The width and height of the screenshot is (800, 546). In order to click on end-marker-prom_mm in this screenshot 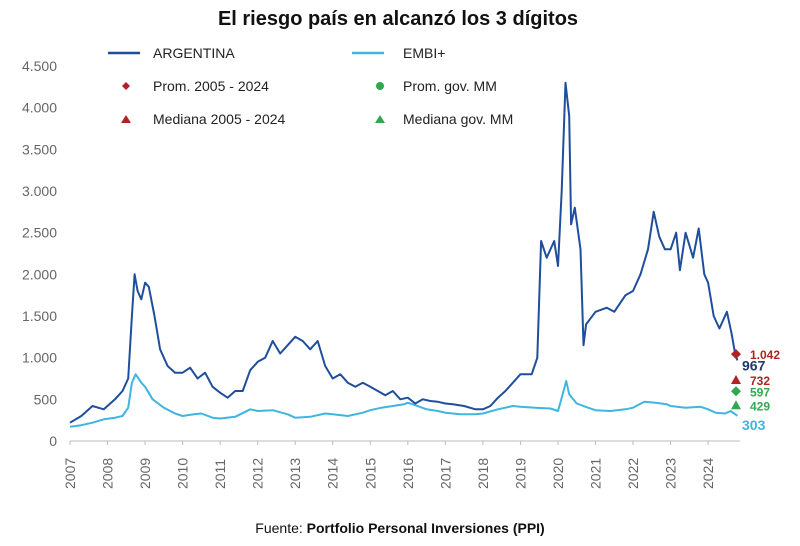, I will do `click(736, 391)`.